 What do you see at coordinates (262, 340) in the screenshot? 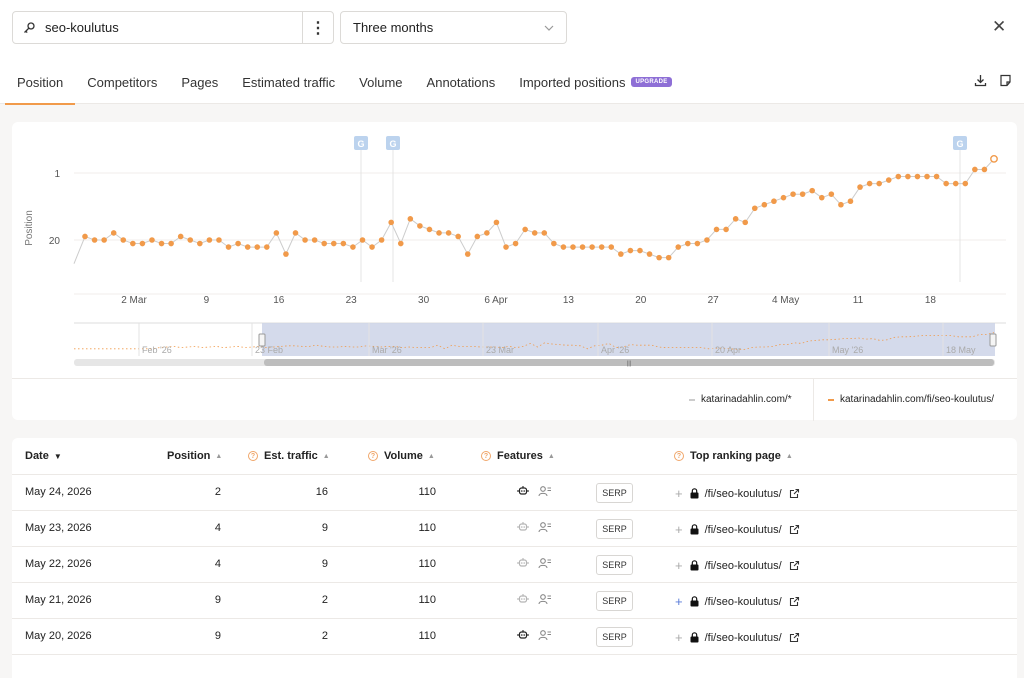
I see `navigator-handle-left` at bounding box center [262, 340].